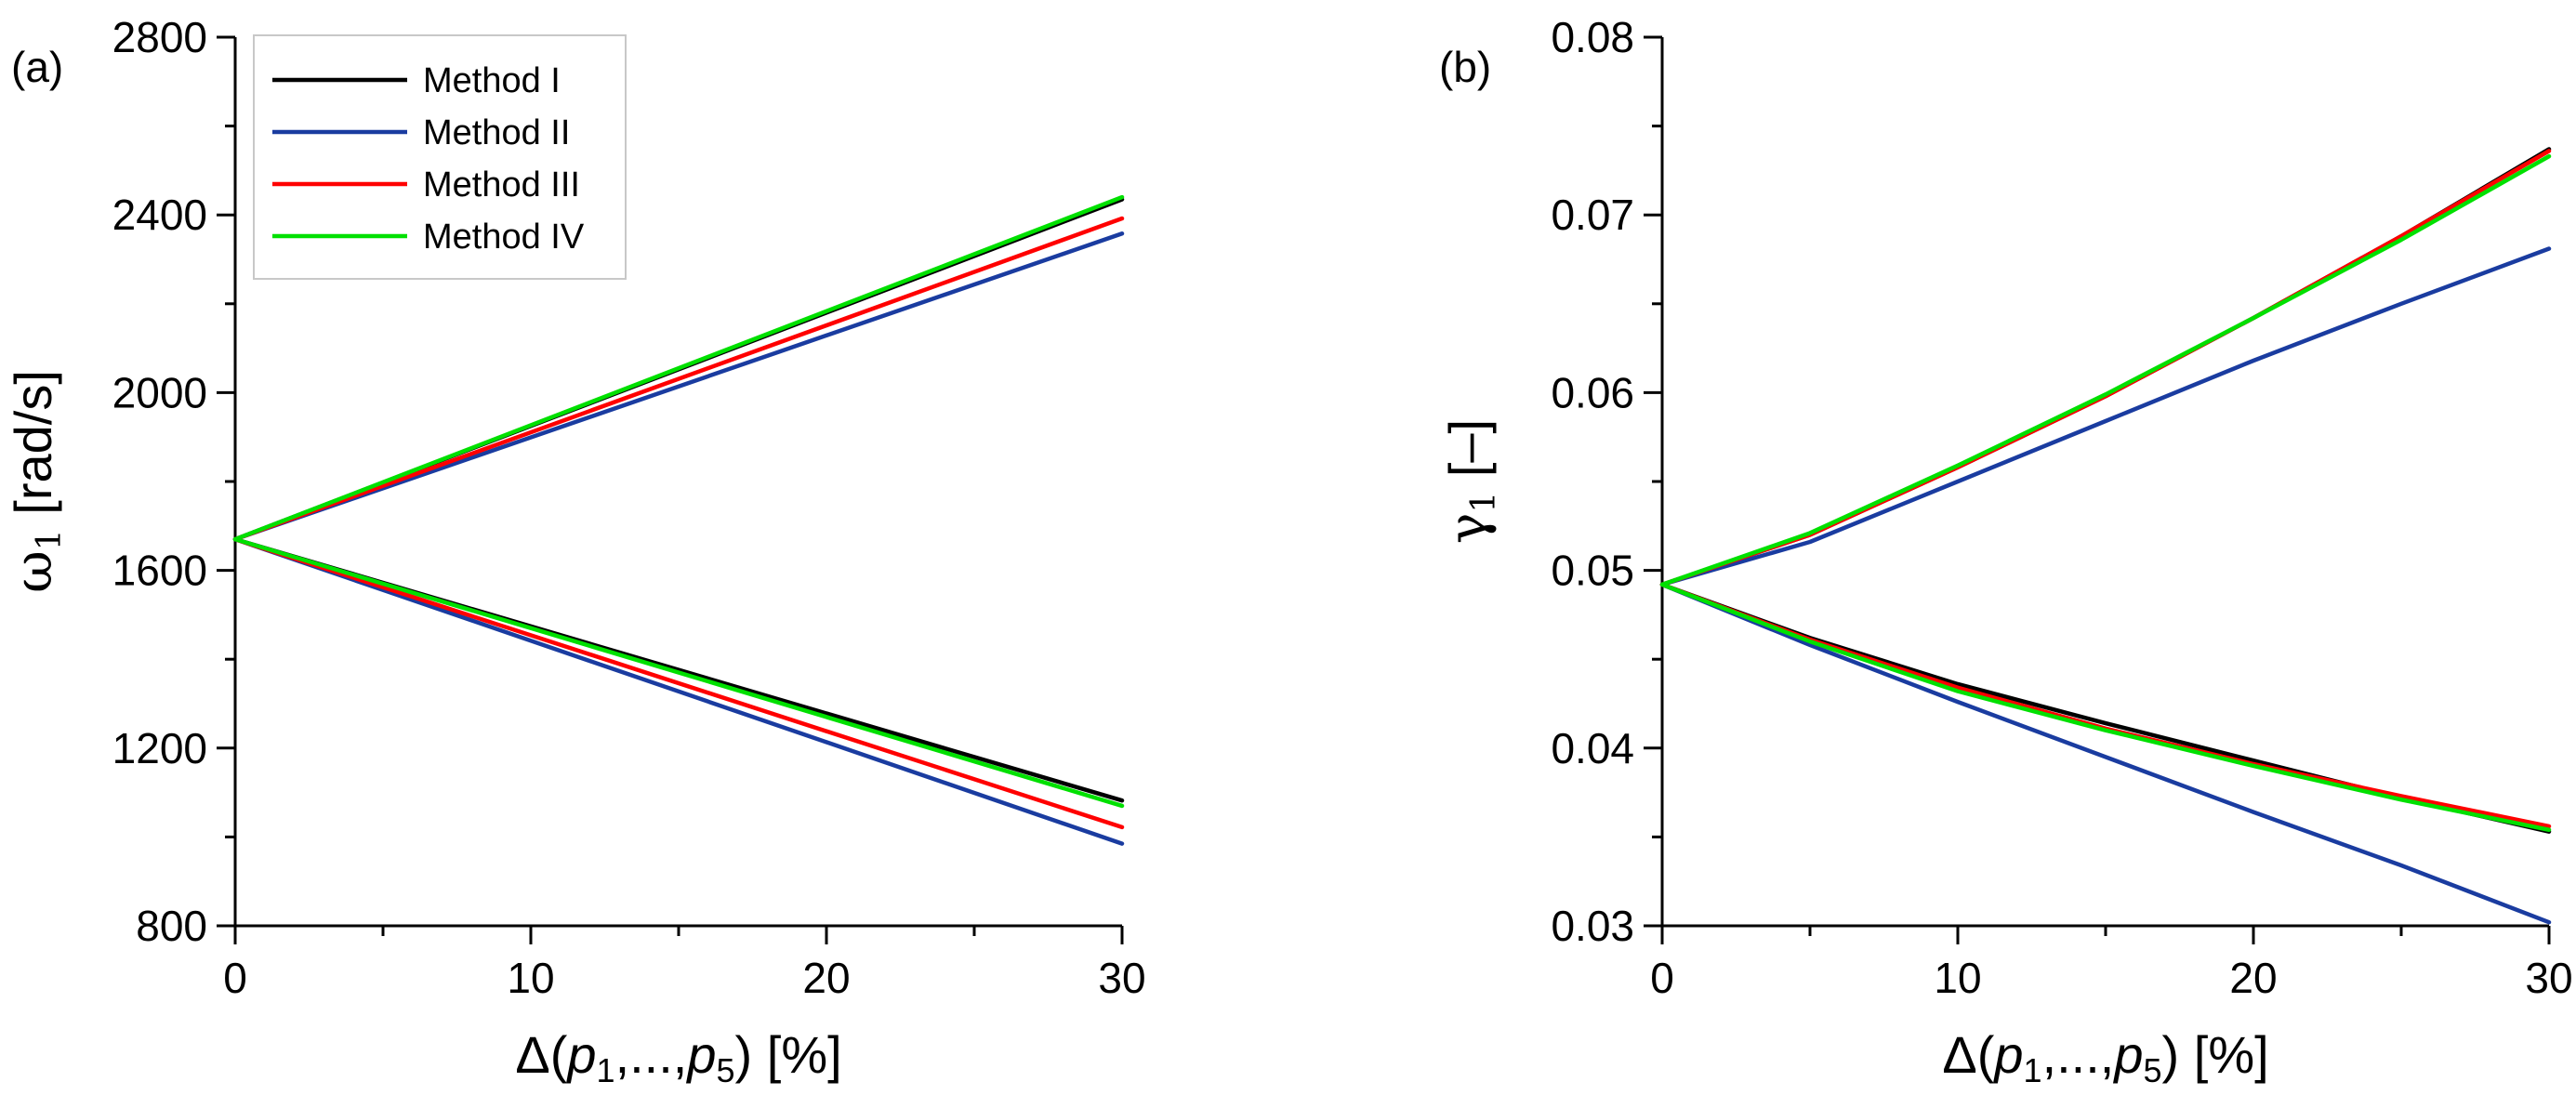 The image size is (2576, 1108). What do you see at coordinates (440, 157) in the screenshot?
I see `legend-box` at bounding box center [440, 157].